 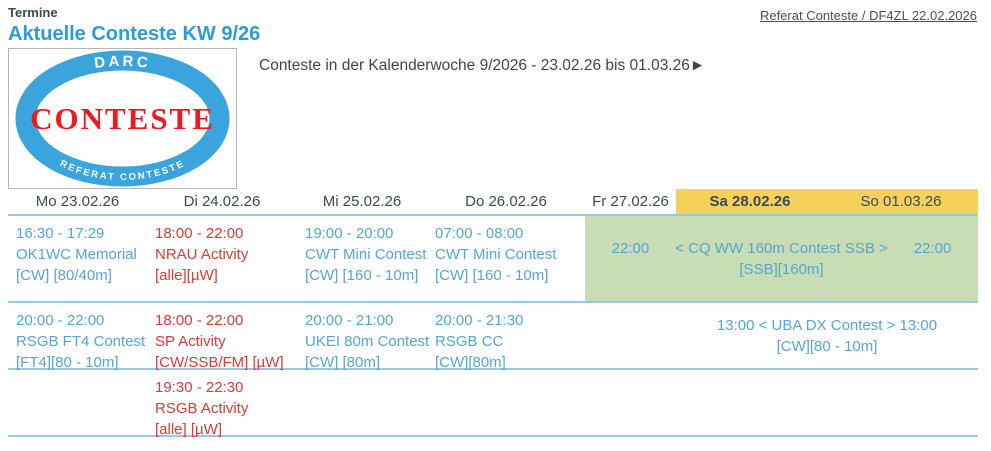 I want to click on contest-tags: [CW] [80m], so click(x=343, y=362).